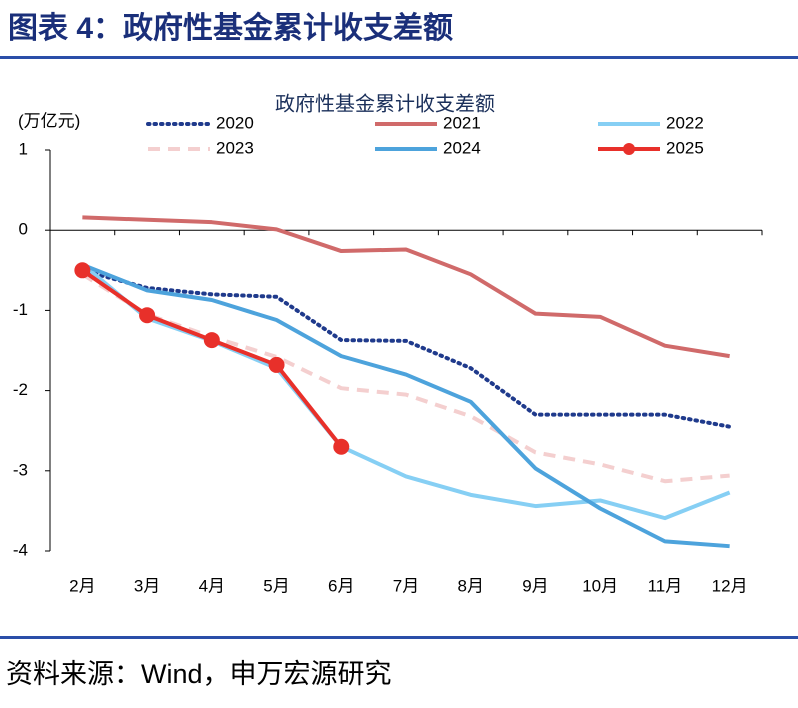 This screenshot has width=798, height=708. Describe the element at coordinates (665, 585) in the screenshot. I see `x-tick-label: 11月` at that location.